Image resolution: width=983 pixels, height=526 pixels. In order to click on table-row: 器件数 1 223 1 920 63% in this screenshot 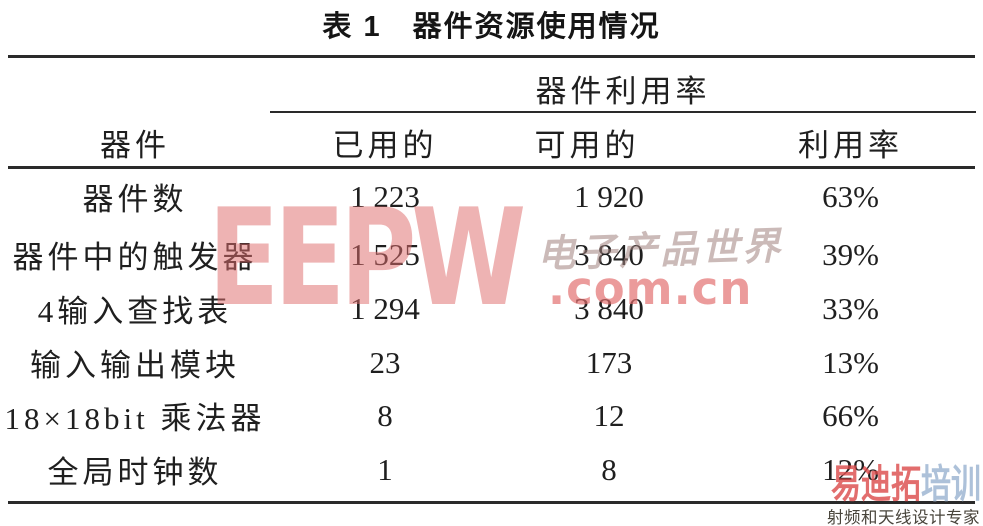, I will do `click(491, 196)`.